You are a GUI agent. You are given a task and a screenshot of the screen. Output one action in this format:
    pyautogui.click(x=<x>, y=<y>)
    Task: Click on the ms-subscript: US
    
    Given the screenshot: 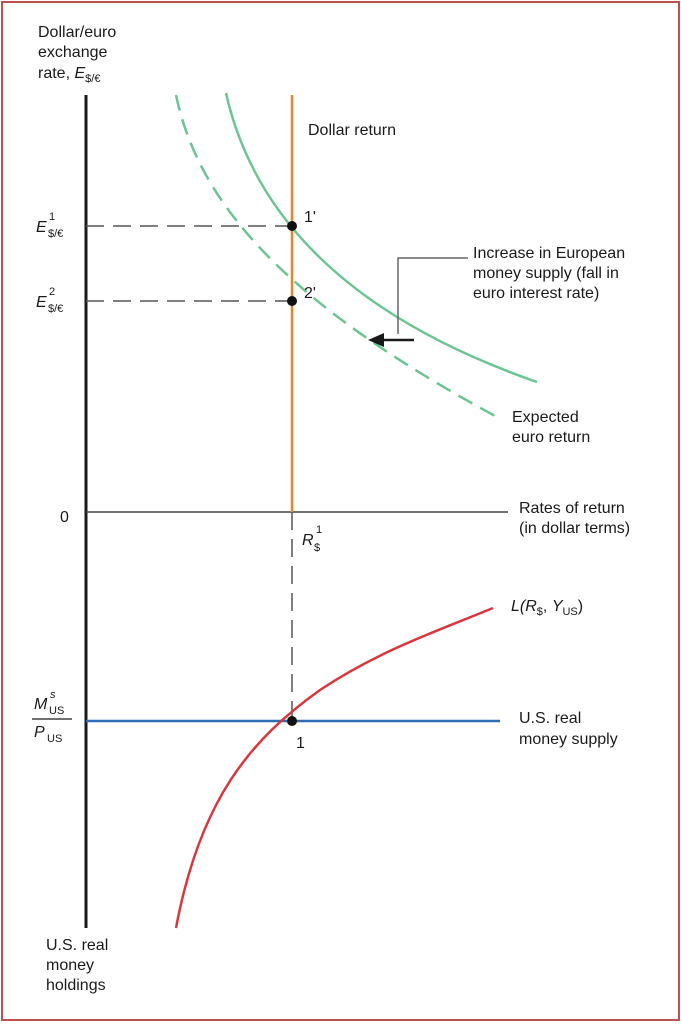 What is the action you would take?
    pyautogui.click(x=56, y=711)
    